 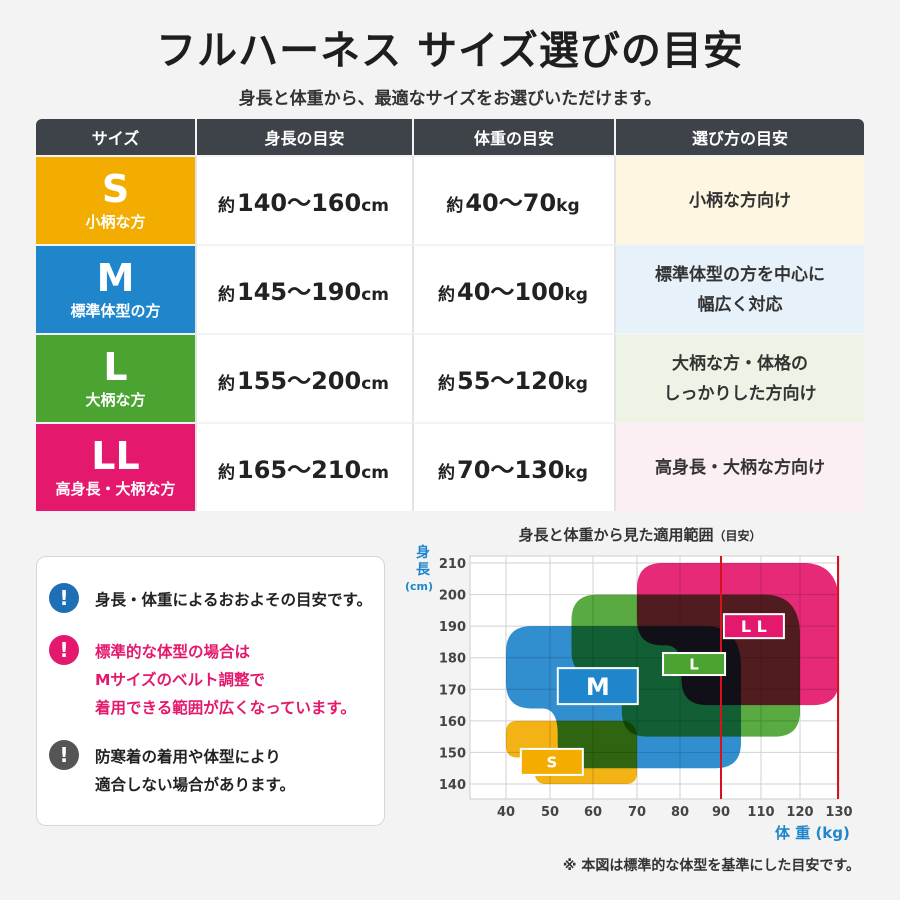 I want to click on size-cell: M 標準体型の方, so click(x=115, y=288).